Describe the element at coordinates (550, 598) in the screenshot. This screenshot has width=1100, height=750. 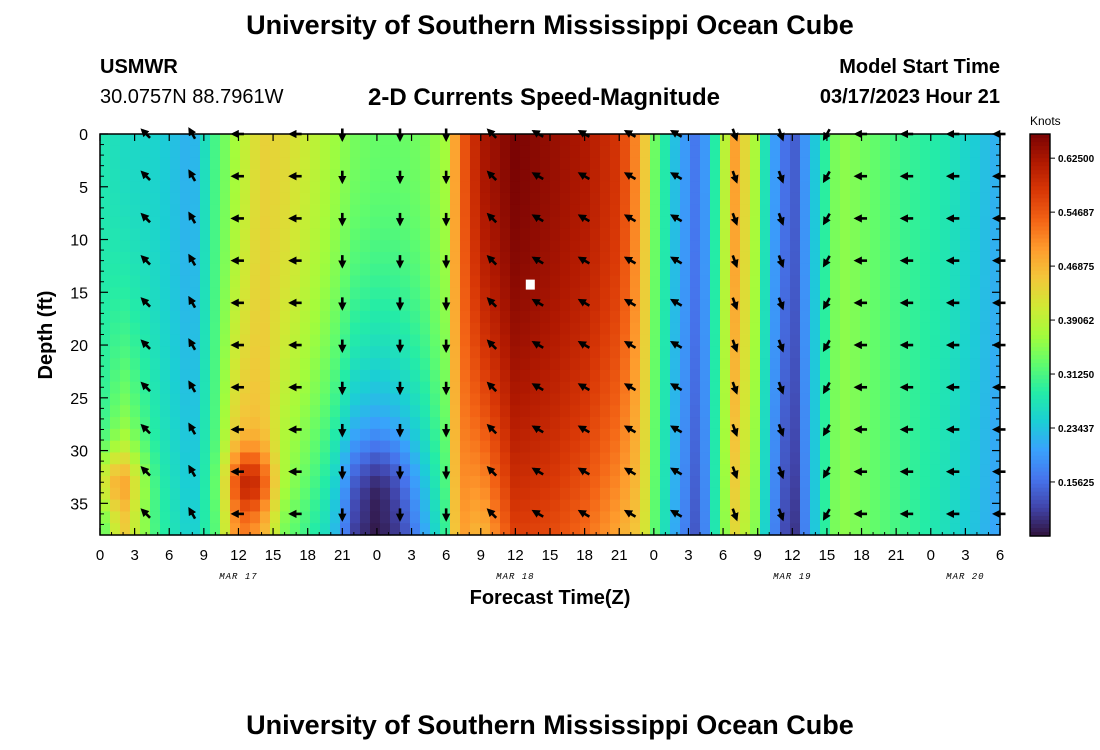
I see `x-axis-label: Forecast Time(Z)` at that location.